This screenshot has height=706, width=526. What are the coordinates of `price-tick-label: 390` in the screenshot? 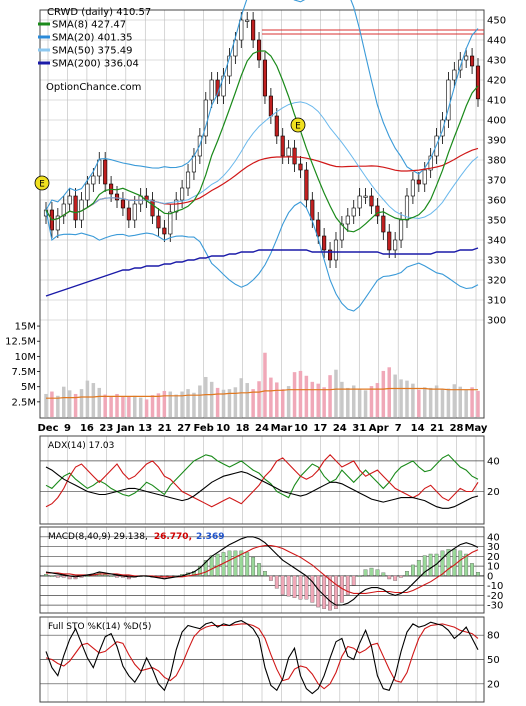 It's located at (496, 141).